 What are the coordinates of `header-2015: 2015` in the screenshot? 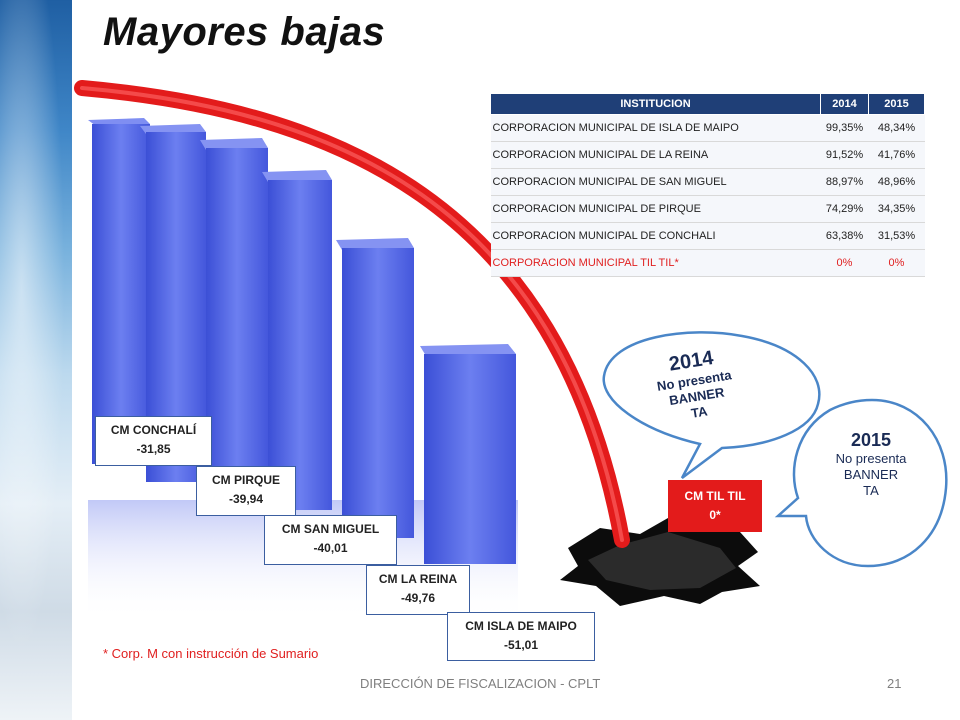 It's located at (896, 104).